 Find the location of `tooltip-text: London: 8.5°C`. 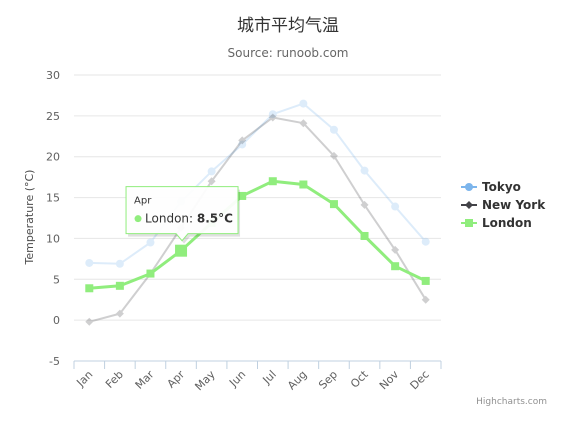

tooltip-text: London: 8.5°C is located at coordinates (189, 219).